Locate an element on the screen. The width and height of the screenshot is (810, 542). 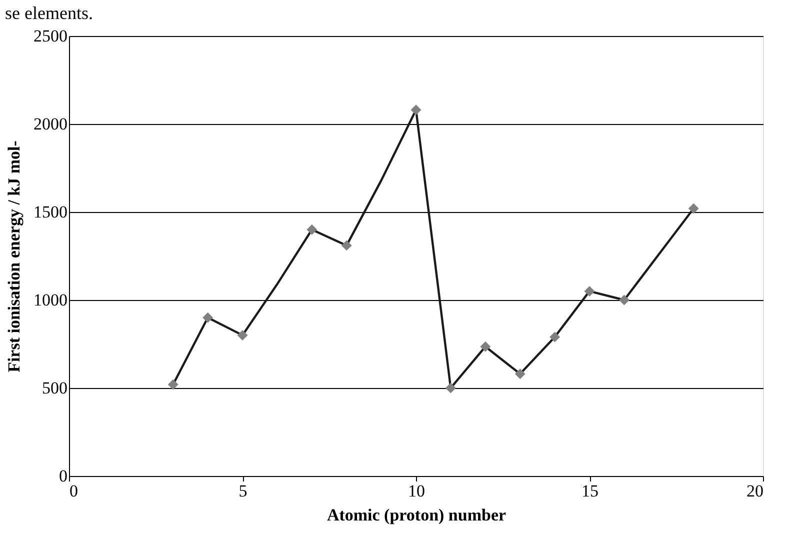
x-tick-label: 20 is located at coordinates (755, 491).